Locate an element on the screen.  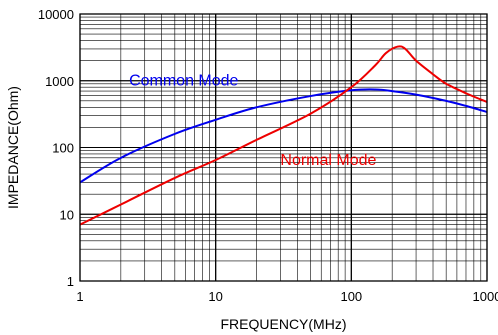
y-tick-label: 100 is located at coordinates (63, 148).